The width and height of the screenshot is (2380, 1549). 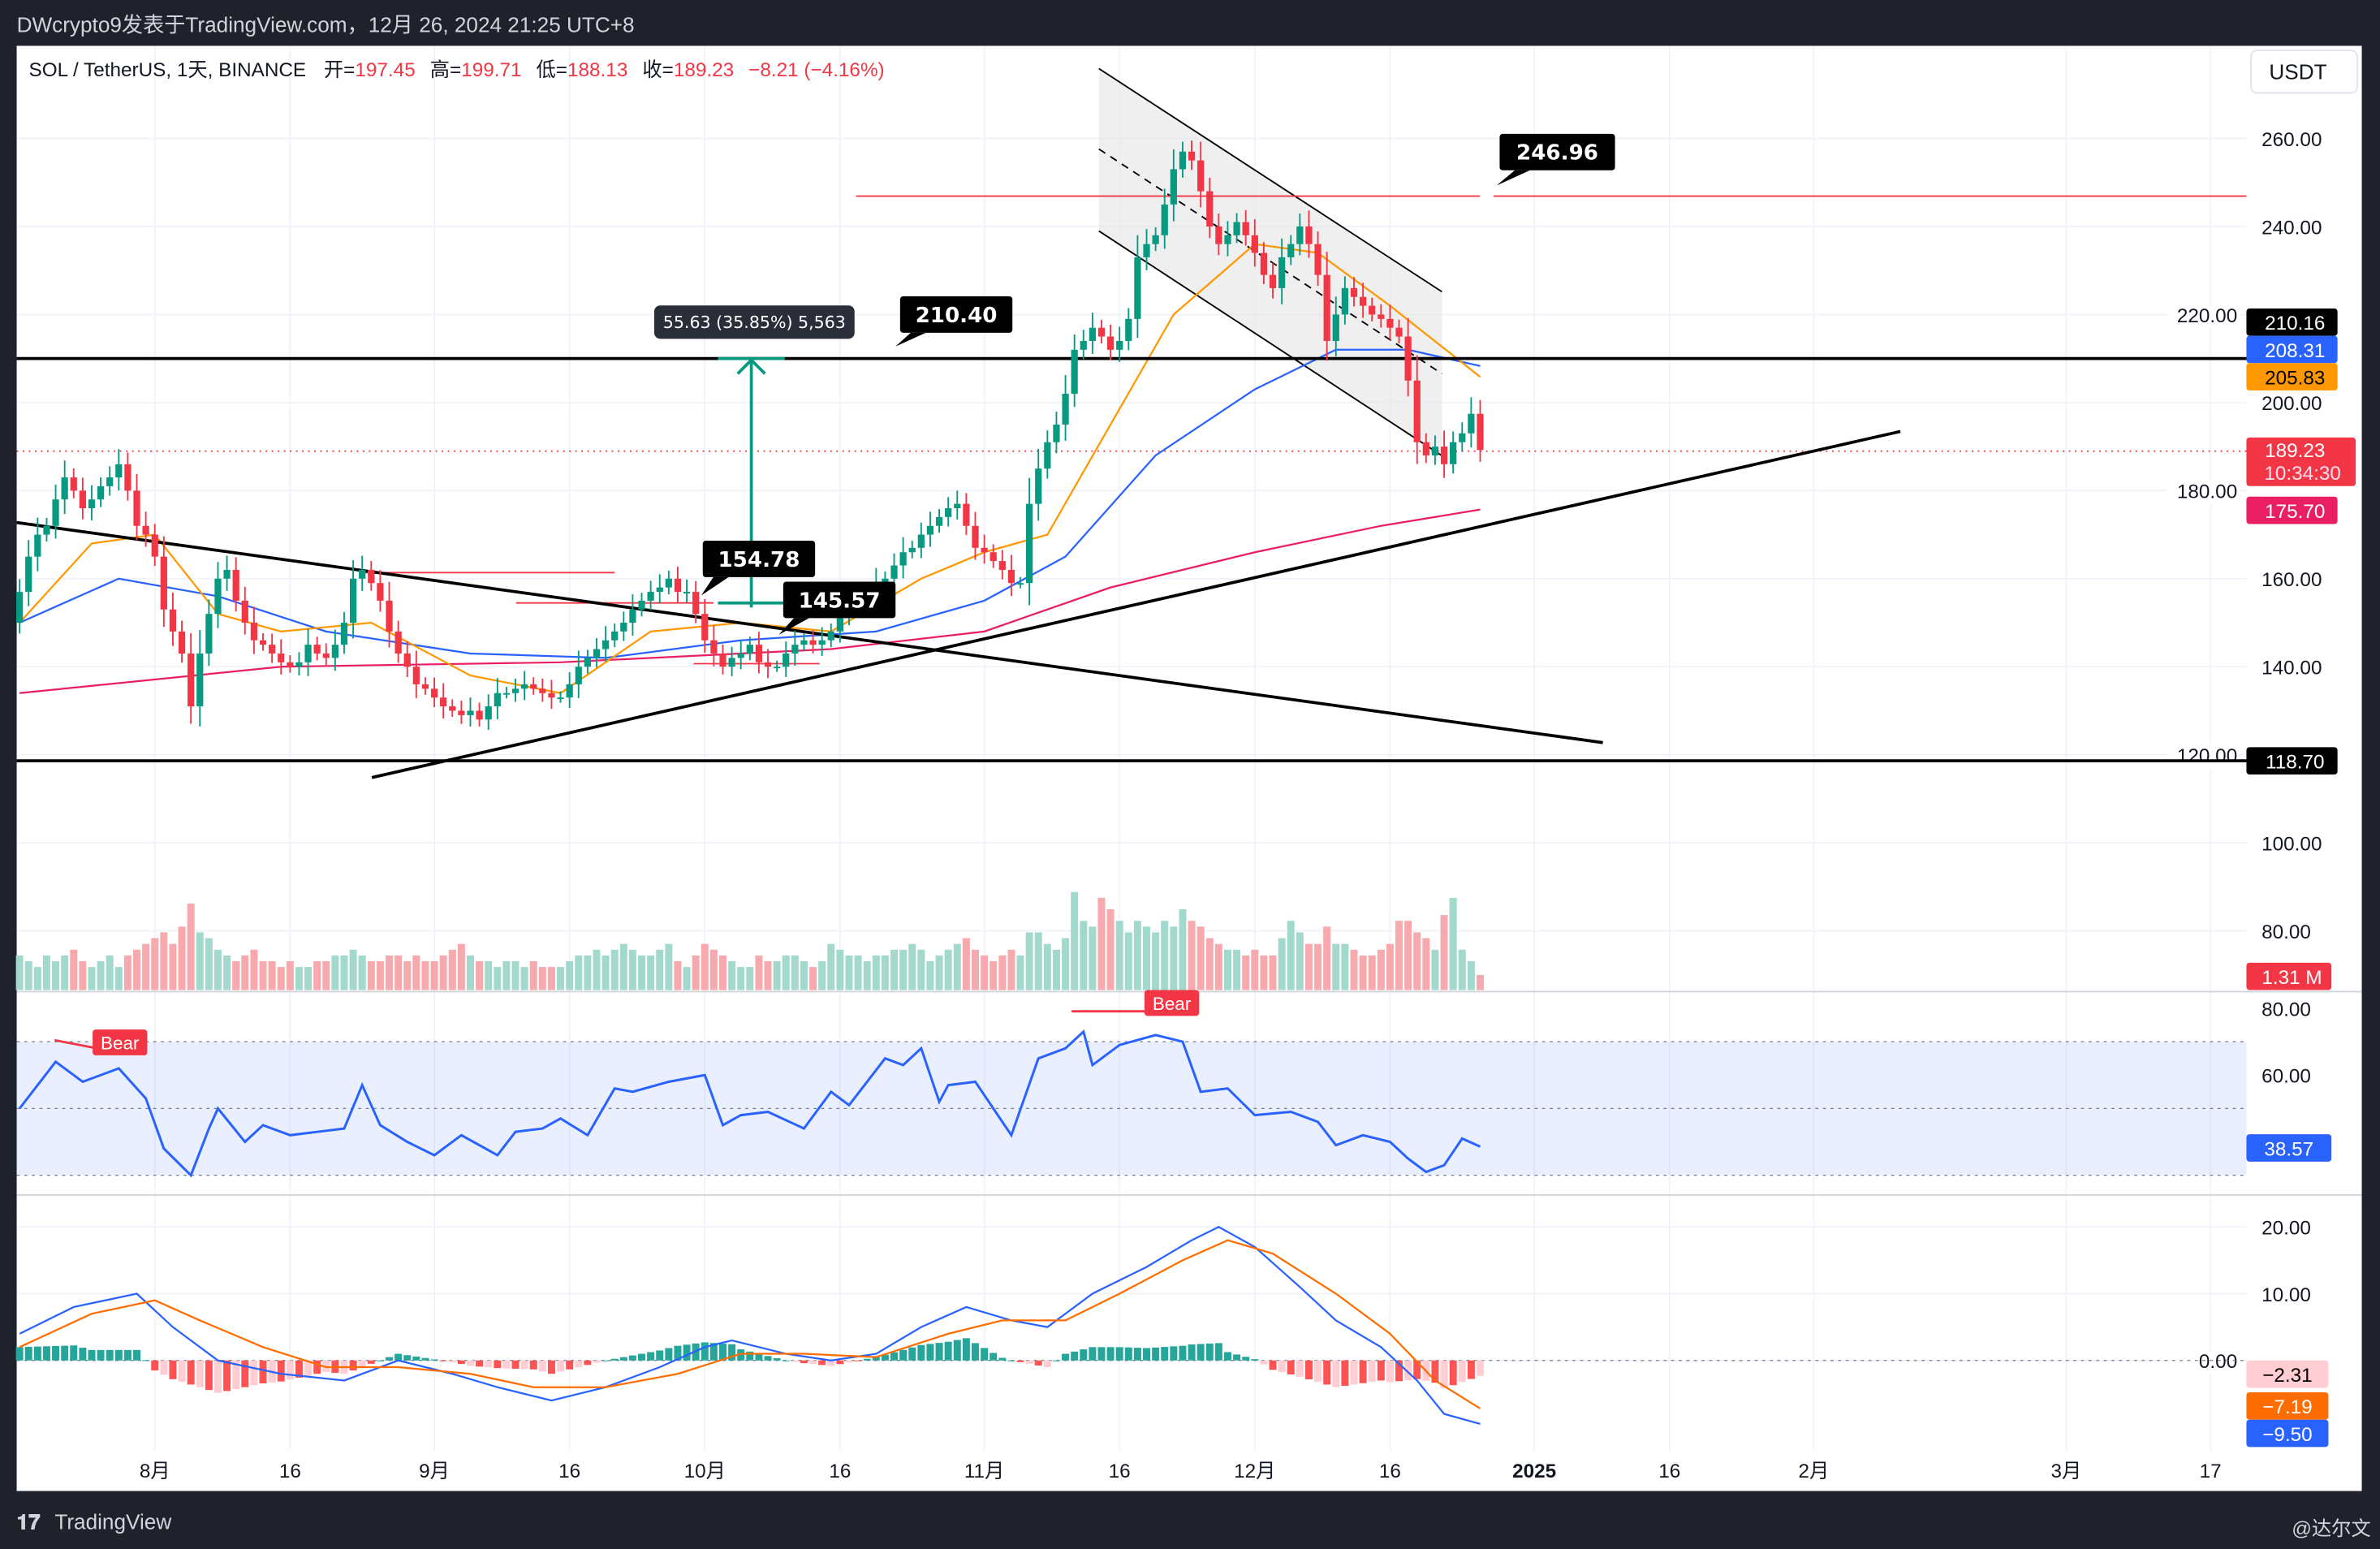 I want to click on time-axis: 8月 16 9月 16 10月 16 11月 16 12月 16 2025 16 2月 3月 17, so click(x=1181, y=1471).